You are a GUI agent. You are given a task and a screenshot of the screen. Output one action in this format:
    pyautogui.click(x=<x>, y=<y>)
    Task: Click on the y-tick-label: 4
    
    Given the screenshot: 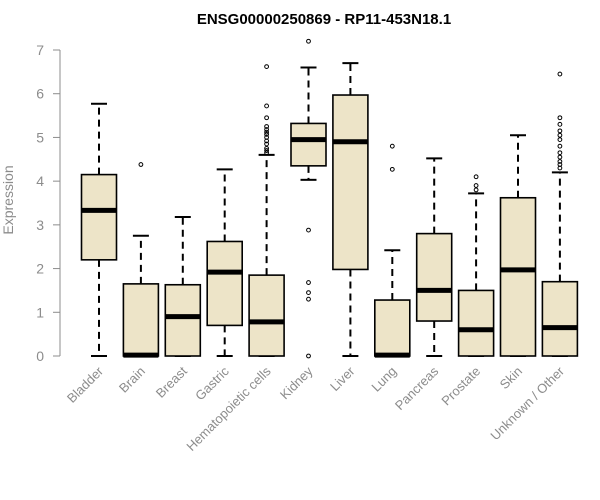 What is the action you would take?
    pyautogui.click(x=40, y=181)
    